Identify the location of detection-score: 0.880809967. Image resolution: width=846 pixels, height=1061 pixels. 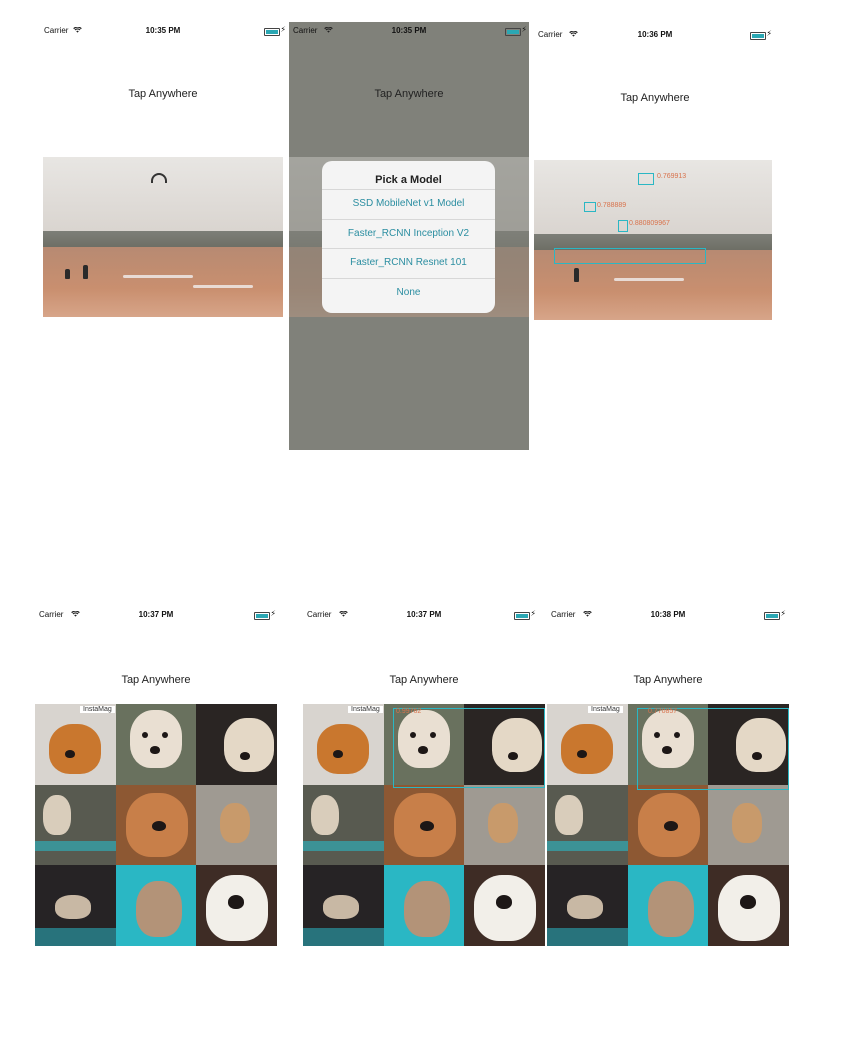
(649, 223).